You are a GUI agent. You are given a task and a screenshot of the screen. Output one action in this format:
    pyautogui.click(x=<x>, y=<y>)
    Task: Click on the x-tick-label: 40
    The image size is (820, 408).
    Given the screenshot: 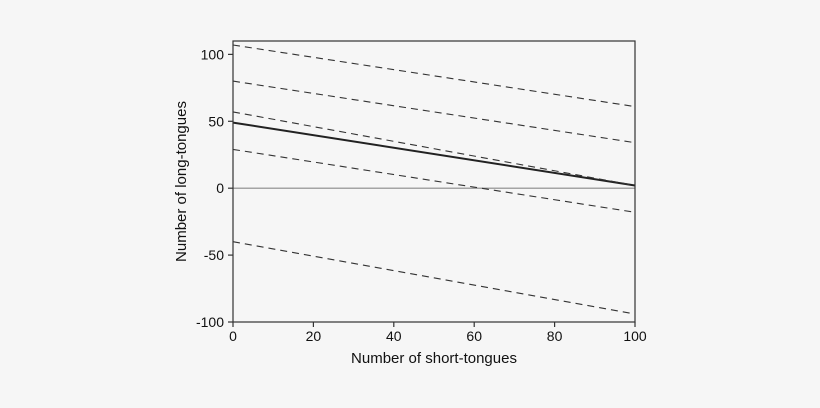 What is the action you would take?
    pyautogui.click(x=394, y=336)
    